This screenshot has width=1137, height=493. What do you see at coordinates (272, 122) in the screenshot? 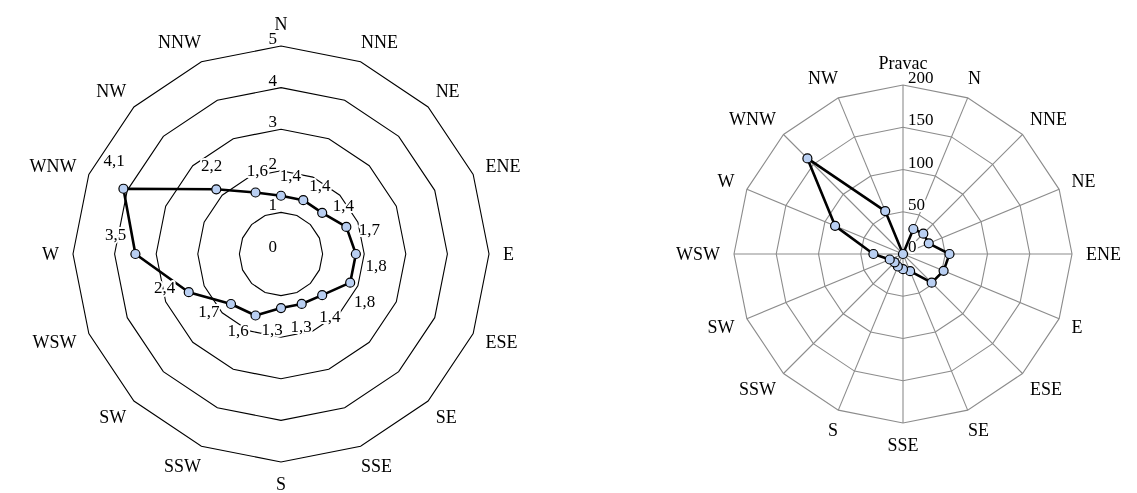
I see `y-tick-label: 3` at bounding box center [272, 122].